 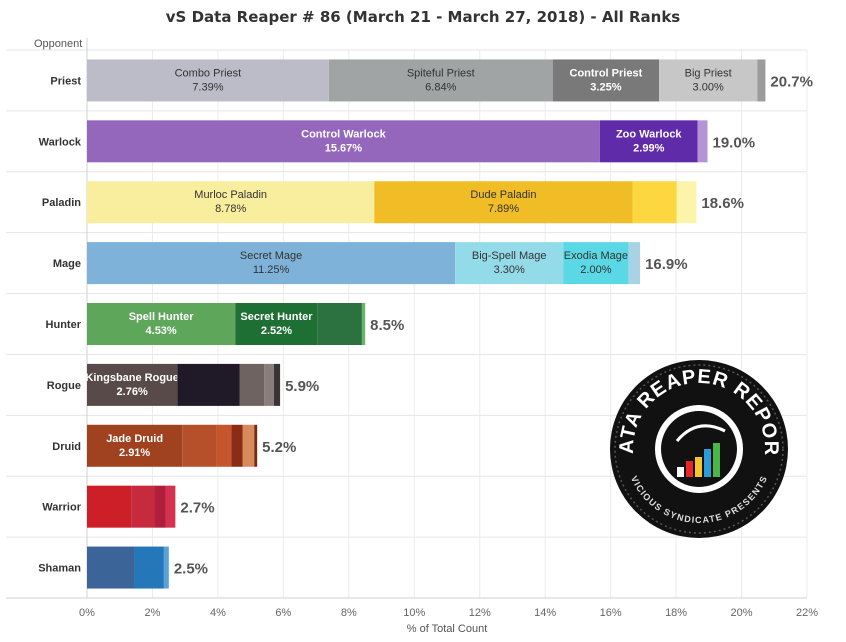 I want to click on segment-value-label: 2.76%, so click(x=132, y=392).